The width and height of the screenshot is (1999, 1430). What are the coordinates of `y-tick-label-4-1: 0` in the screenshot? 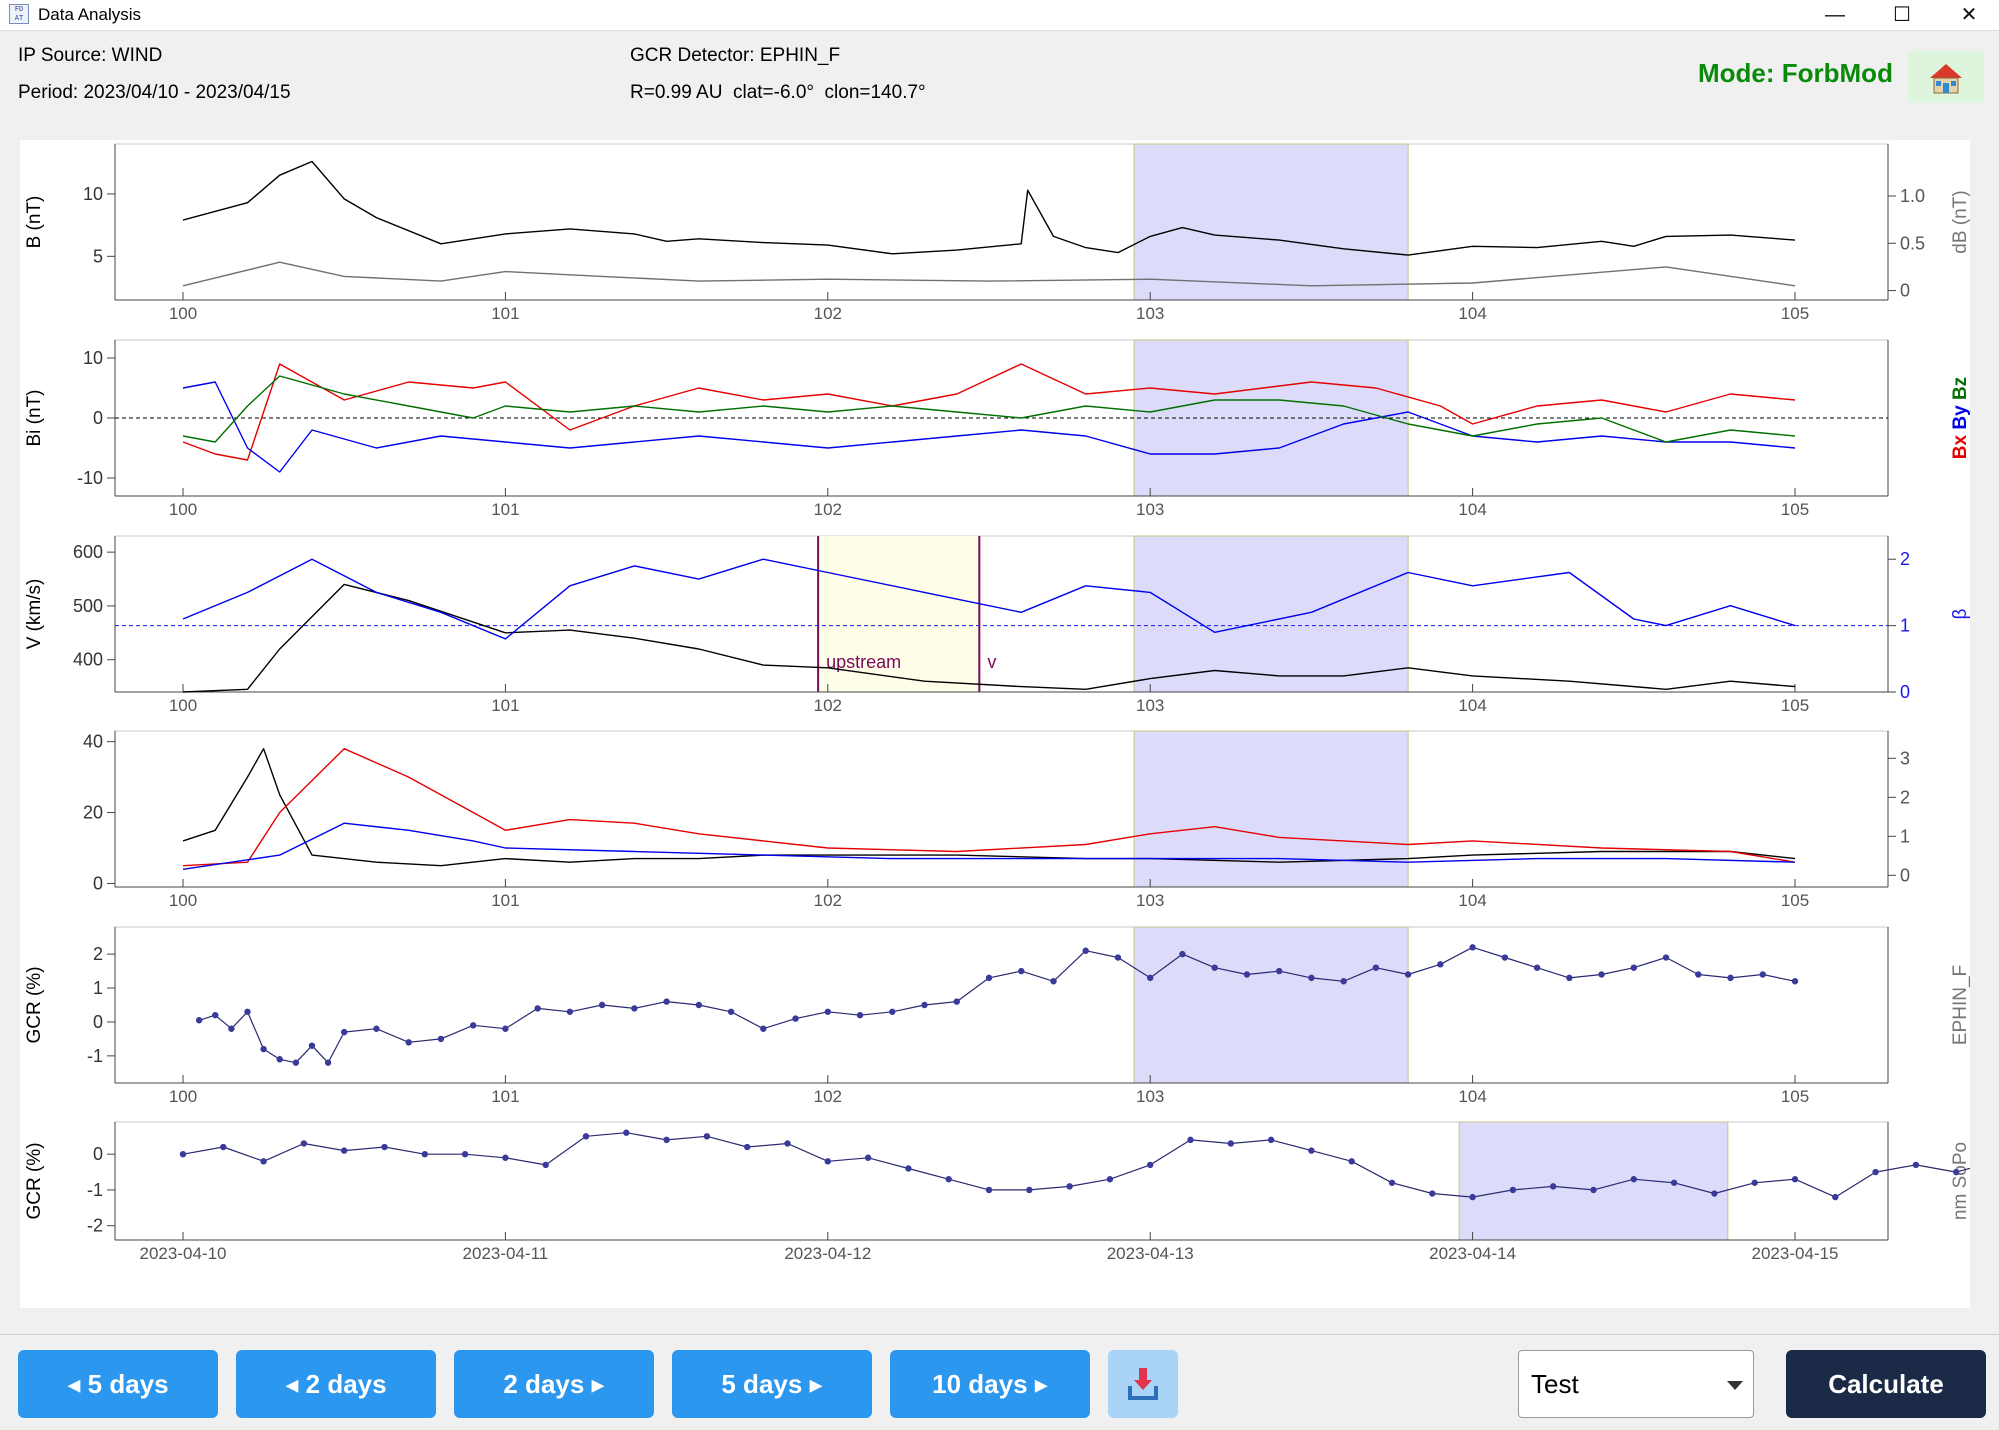 It's located at (98, 1022).